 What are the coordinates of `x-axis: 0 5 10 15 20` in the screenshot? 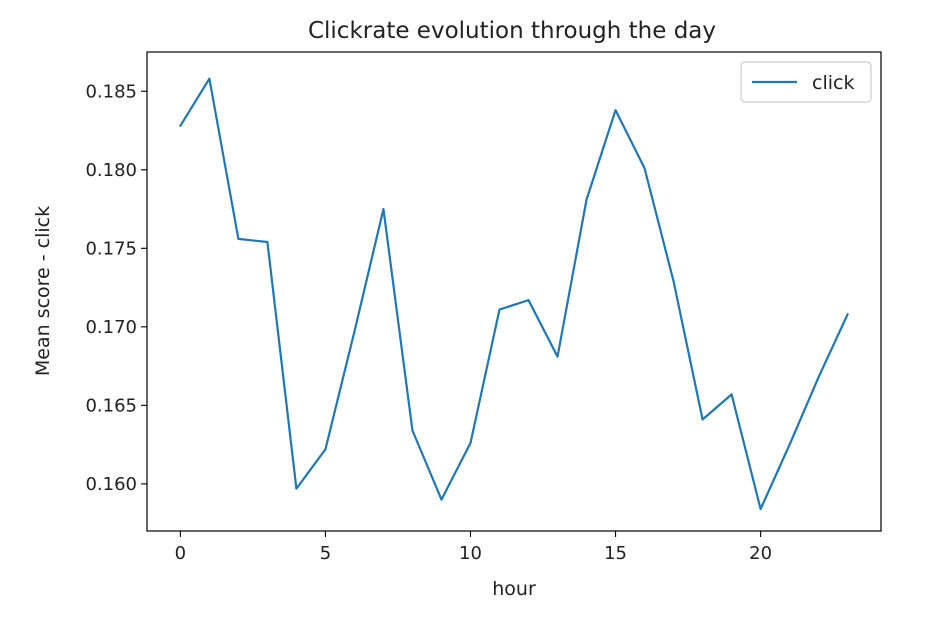 It's located at (473, 547).